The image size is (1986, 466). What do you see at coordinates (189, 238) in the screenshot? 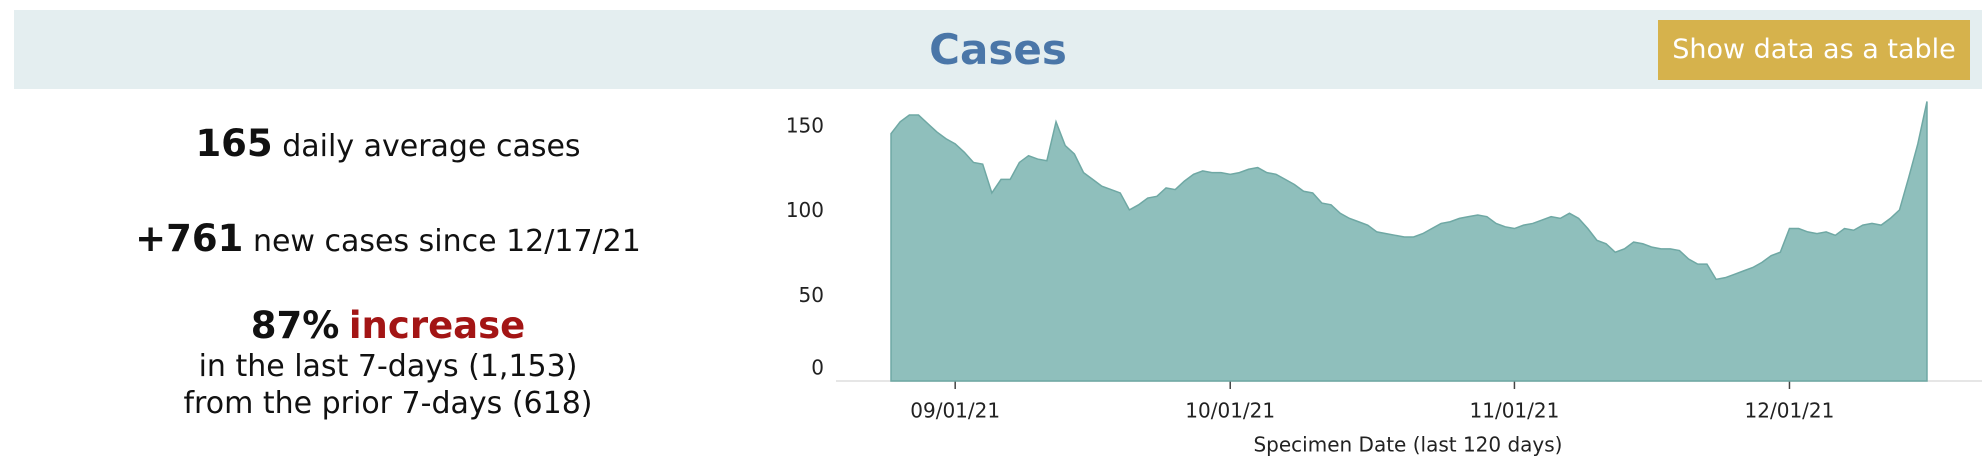
I see `new-value: +761` at bounding box center [189, 238].